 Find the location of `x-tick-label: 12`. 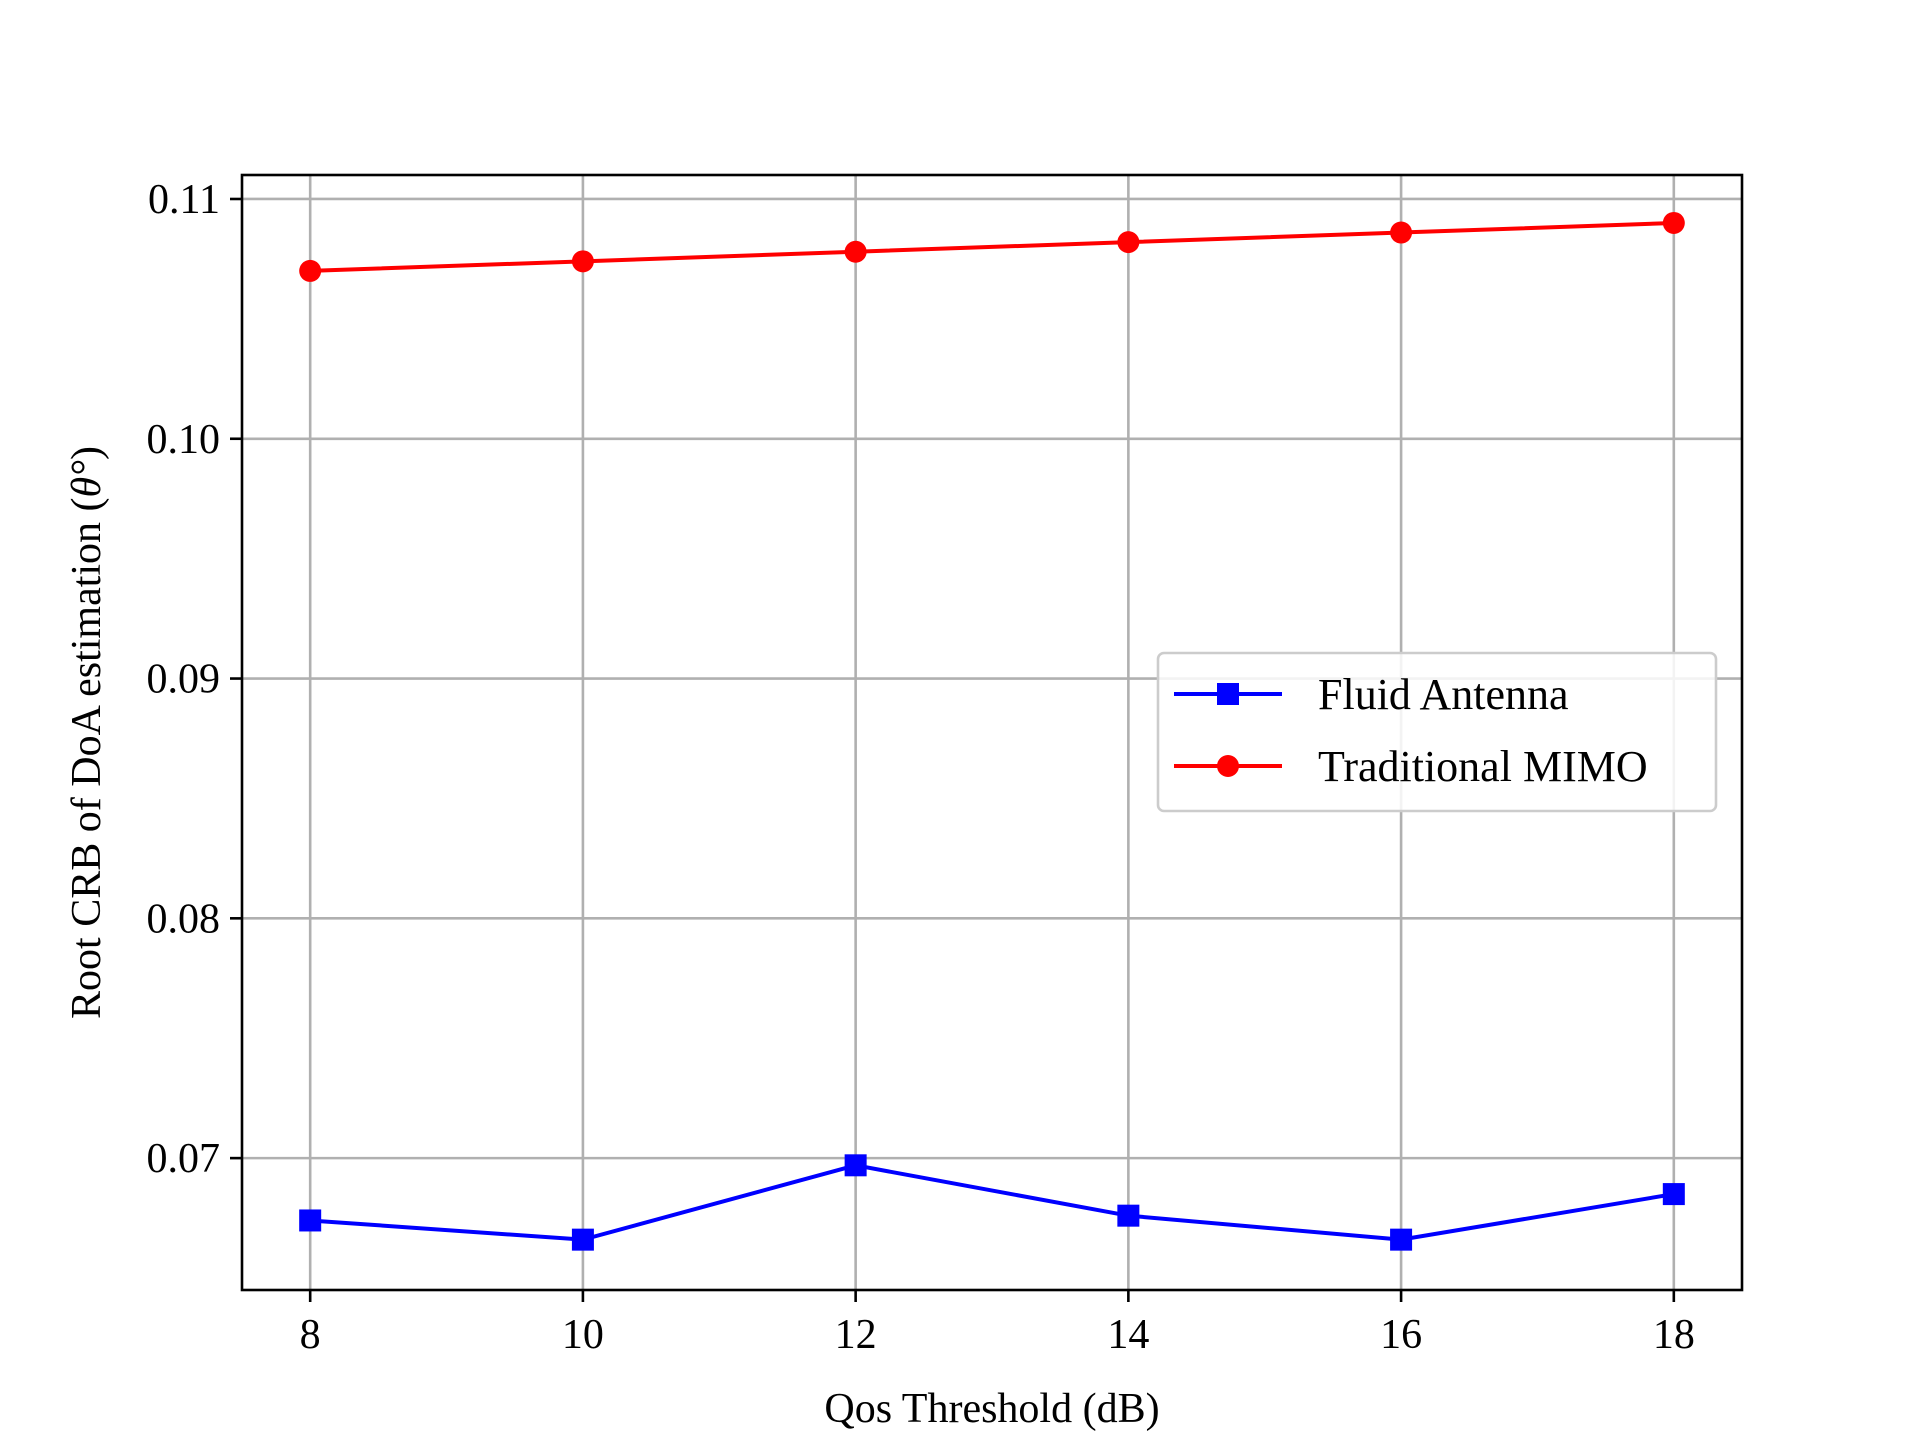

x-tick-label: 12 is located at coordinates (856, 1335).